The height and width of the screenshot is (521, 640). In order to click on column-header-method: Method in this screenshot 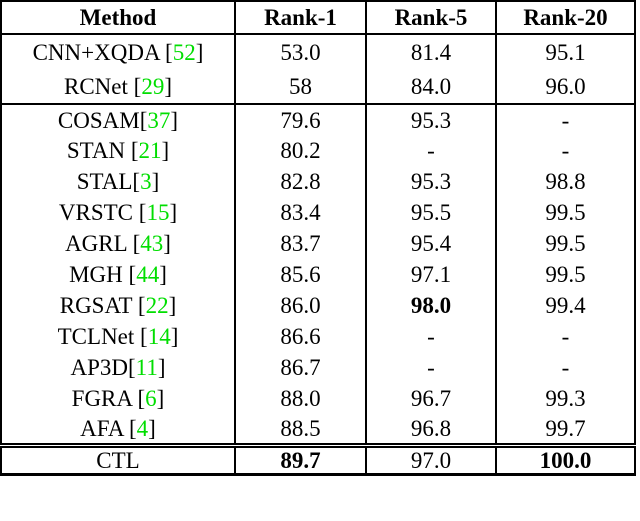, I will do `click(118, 18)`.